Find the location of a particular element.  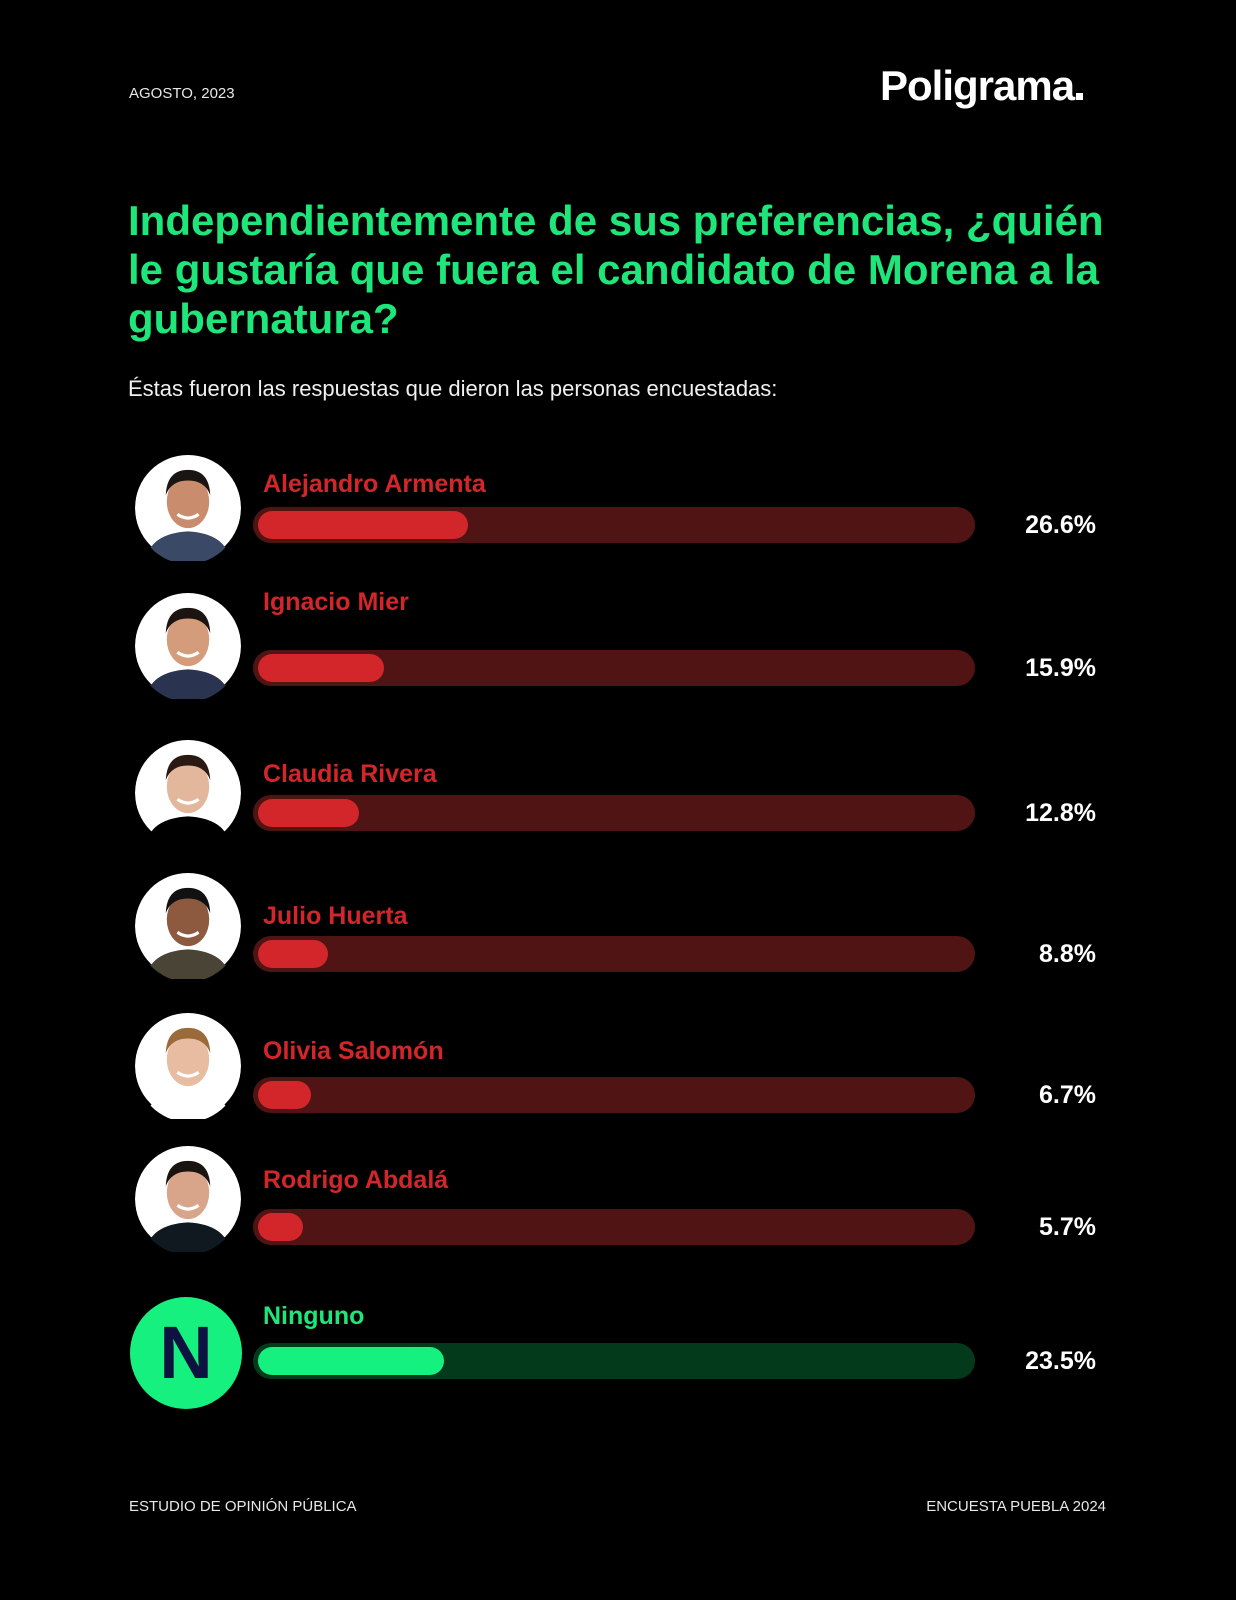

value-label: 15.9% is located at coordinates (1060, 668).